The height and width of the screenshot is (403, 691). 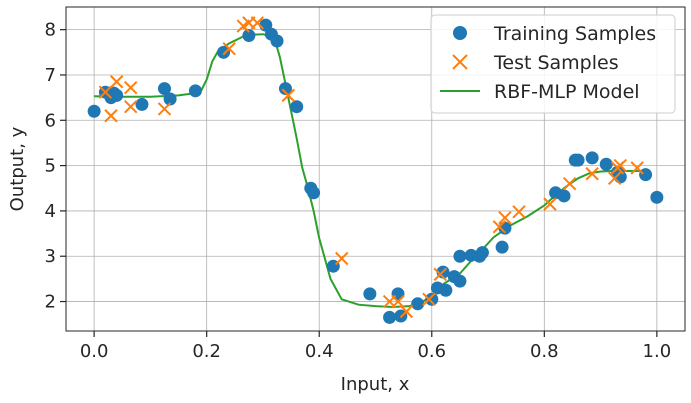 I want to click on legend-label: RBF-MLP Model, so click(x=567, y=92).